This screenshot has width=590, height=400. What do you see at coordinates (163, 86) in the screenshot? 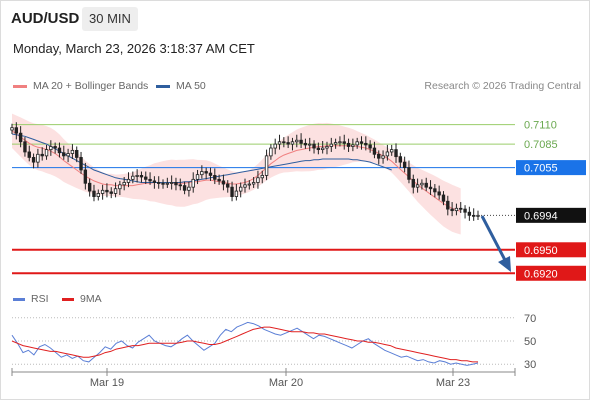
I see `legend-ma50-swatch` at bounding box center [163, 86].